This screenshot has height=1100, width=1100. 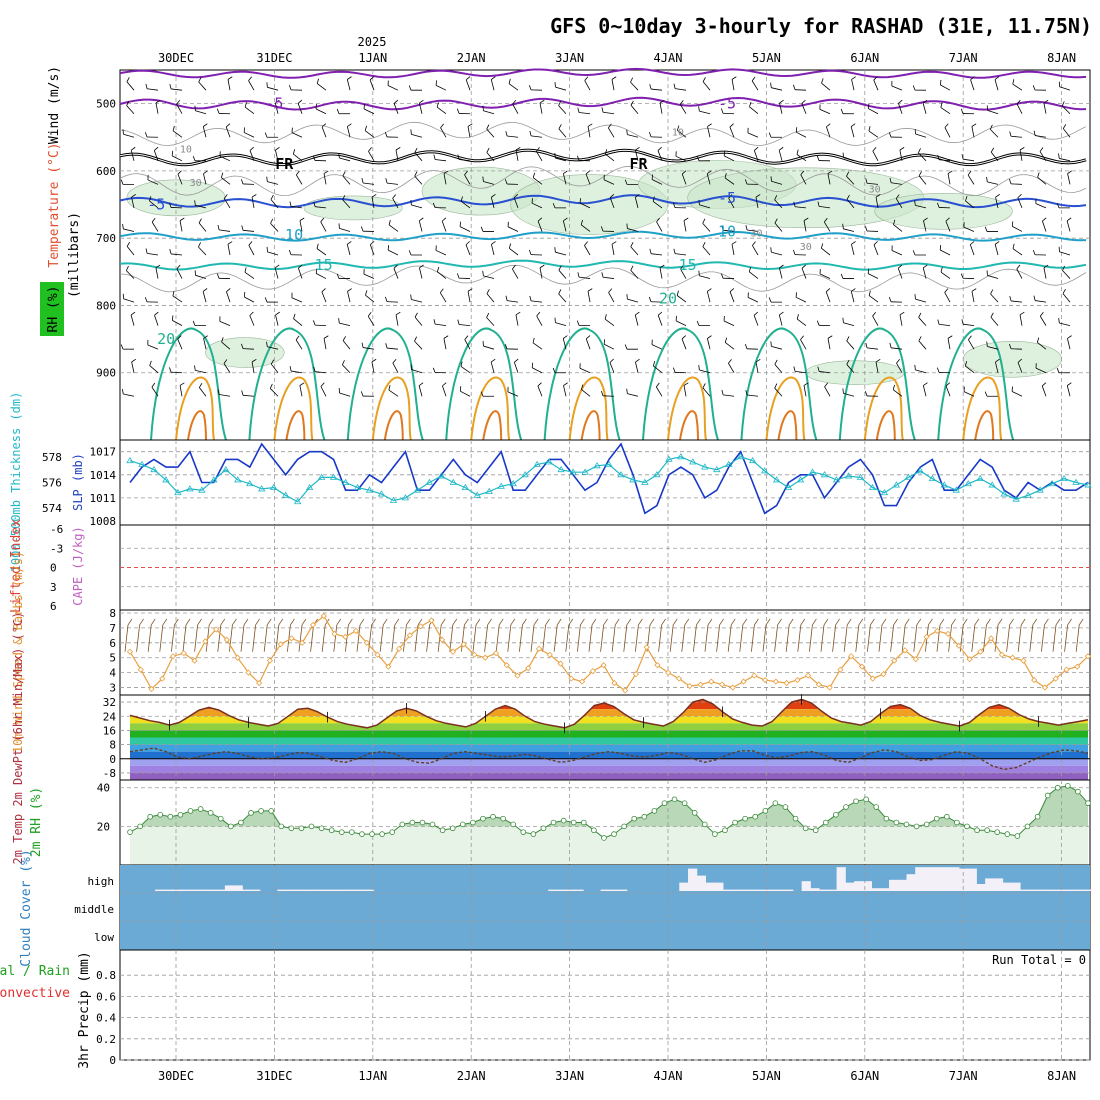 What do you see at coordinates (1012, 359) in the screenshot?
I see `rh-shading` at bounding box center [1012, 359].